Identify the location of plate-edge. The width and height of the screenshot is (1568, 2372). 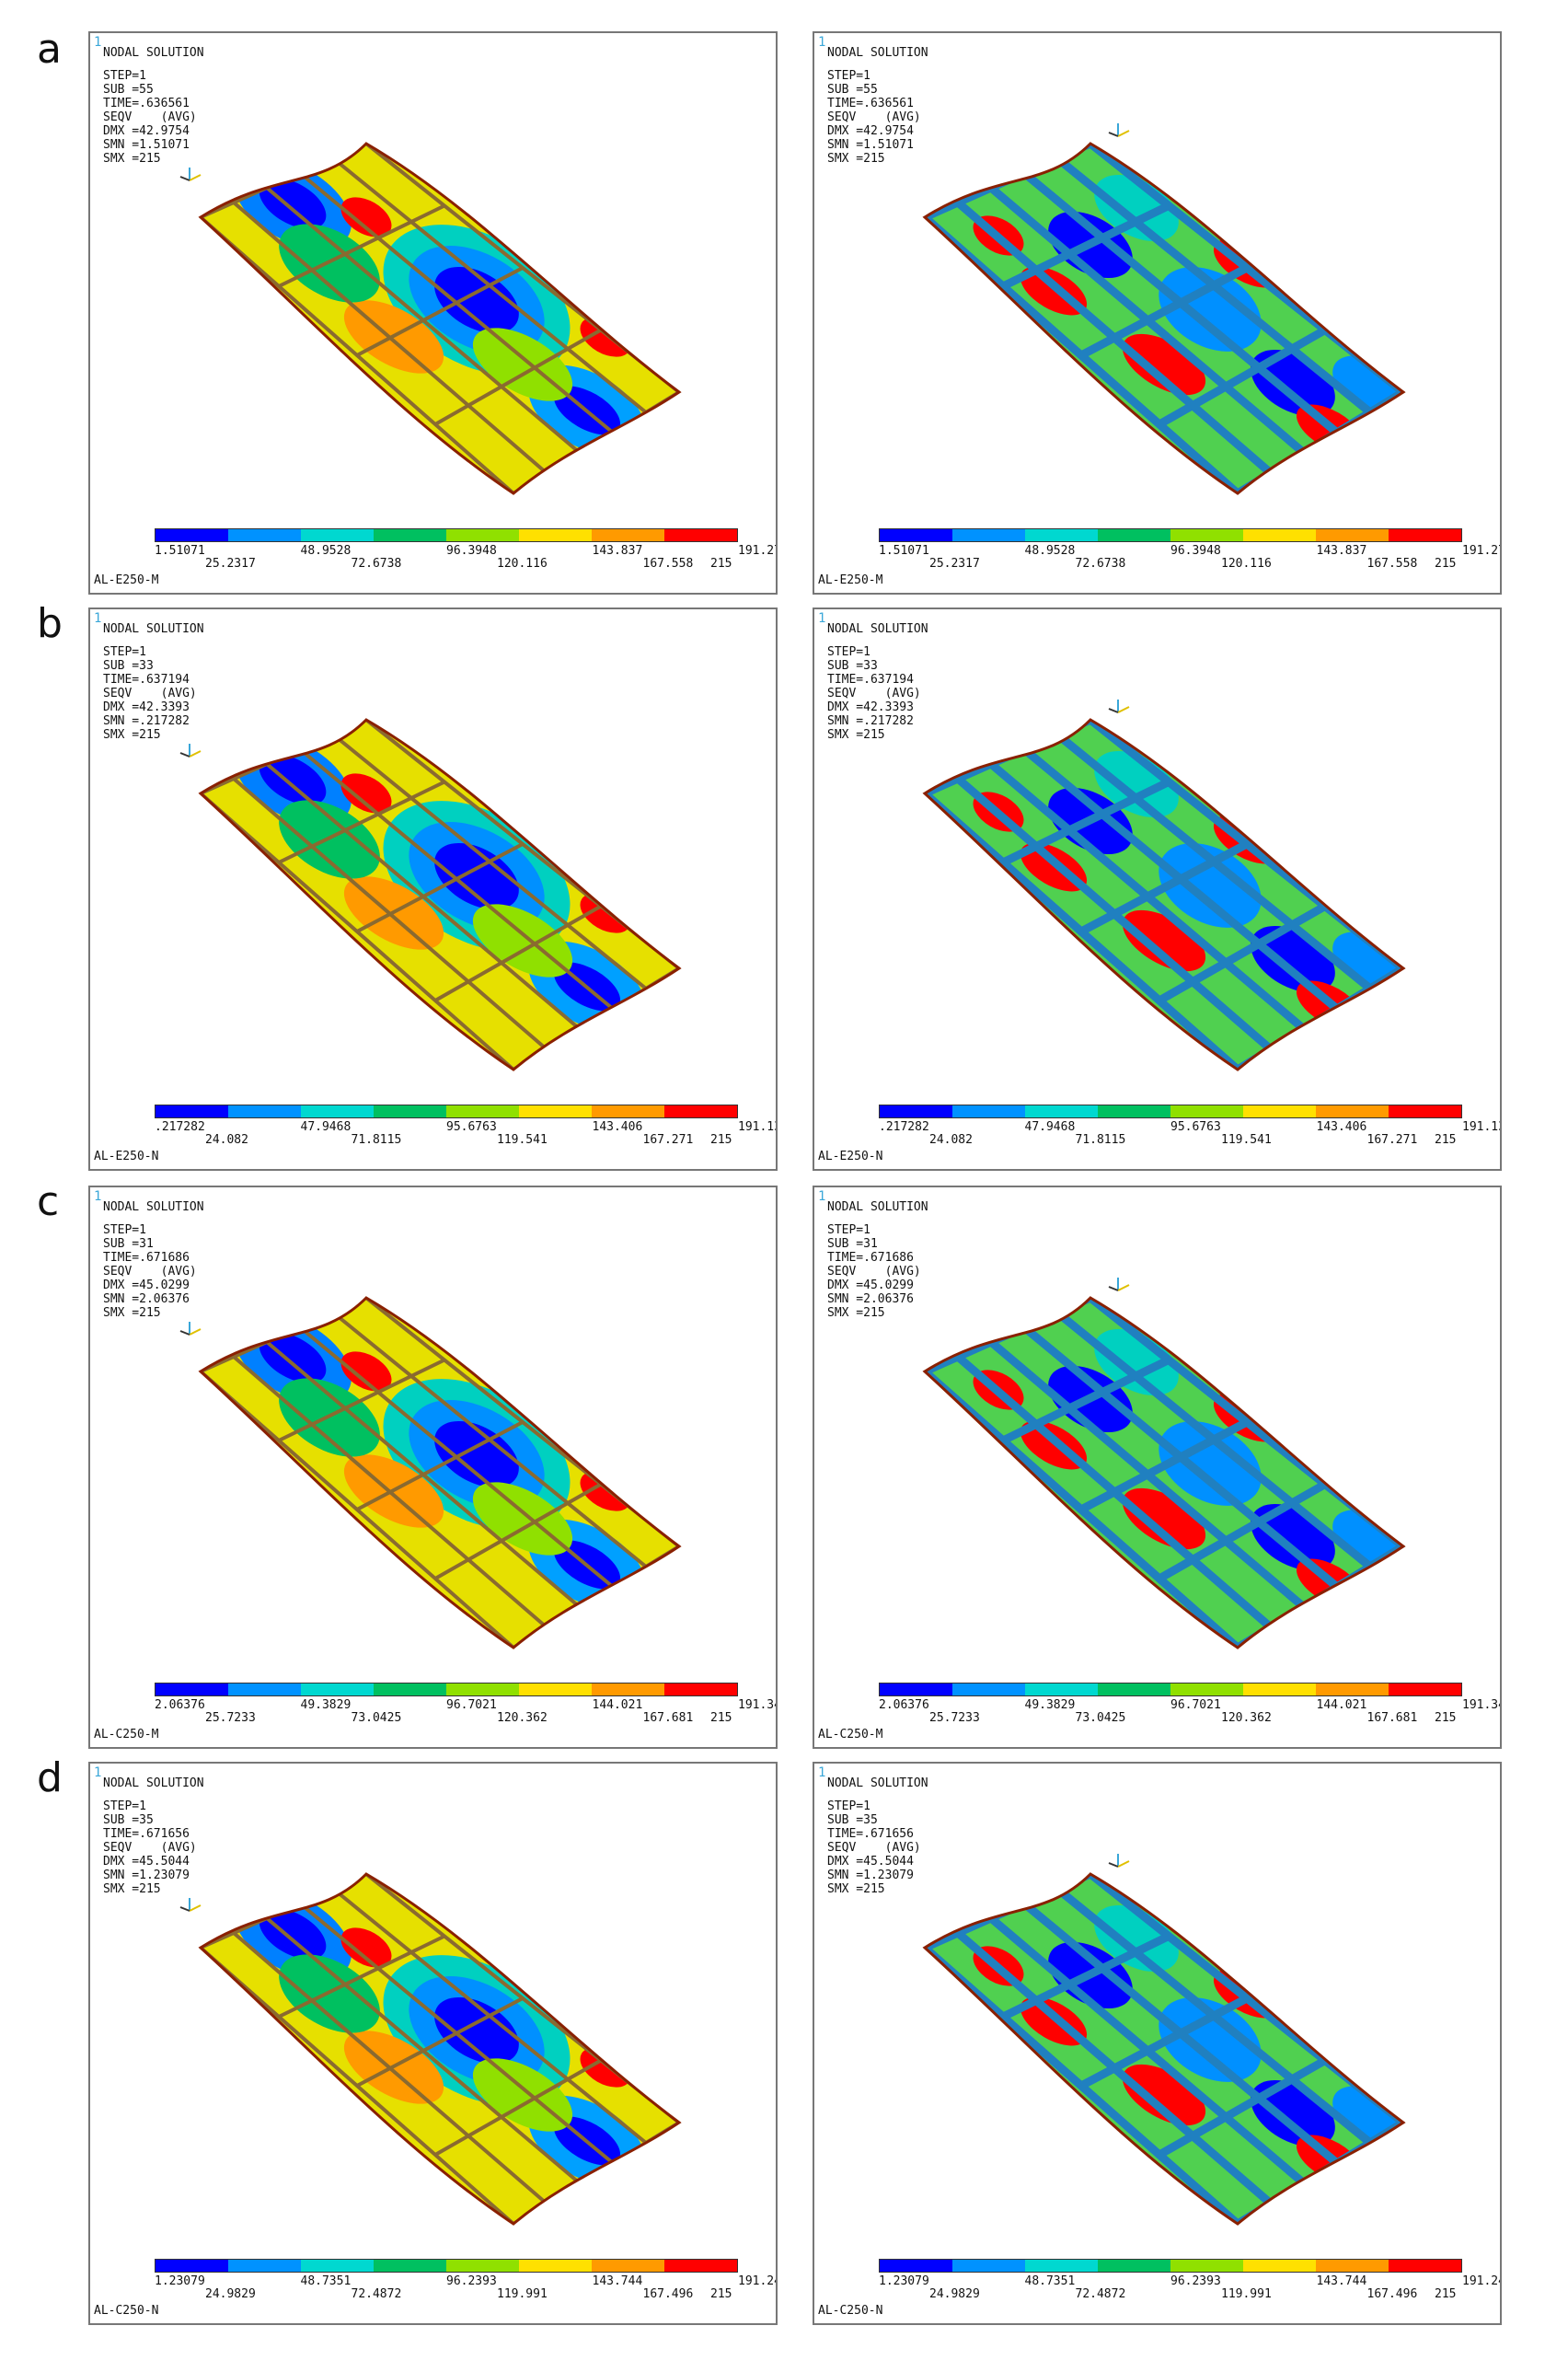
(1164, 1472).